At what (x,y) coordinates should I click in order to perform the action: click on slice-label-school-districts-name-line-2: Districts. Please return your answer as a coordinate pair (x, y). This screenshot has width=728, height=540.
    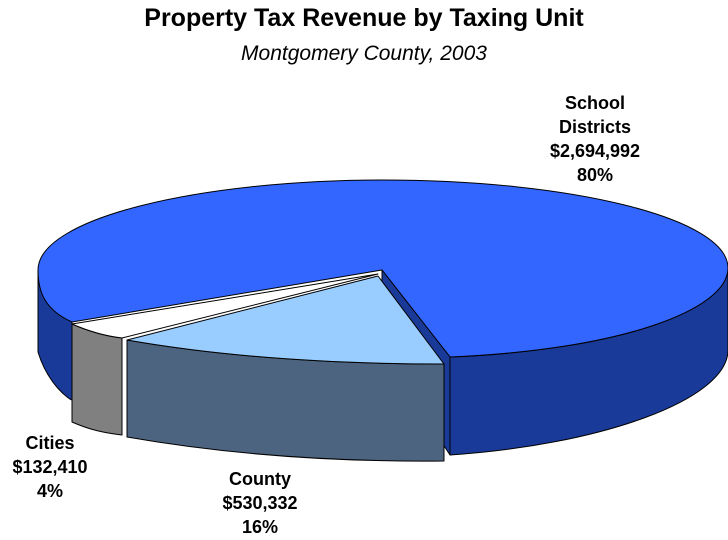
    Looking at the image, I should click on (595, 127).